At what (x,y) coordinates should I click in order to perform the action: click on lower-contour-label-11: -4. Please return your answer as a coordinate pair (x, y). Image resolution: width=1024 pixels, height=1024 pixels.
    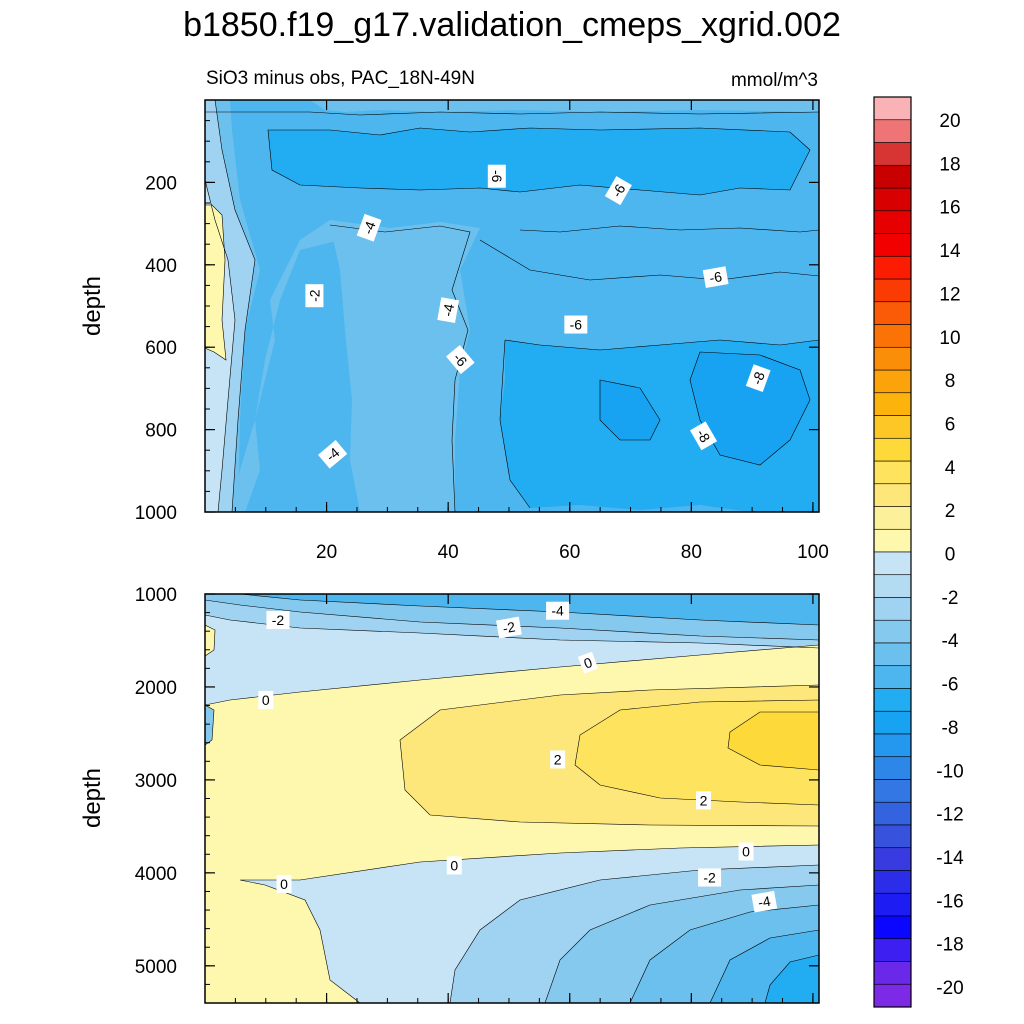
    Looking at the image, I should click on (764, 901).